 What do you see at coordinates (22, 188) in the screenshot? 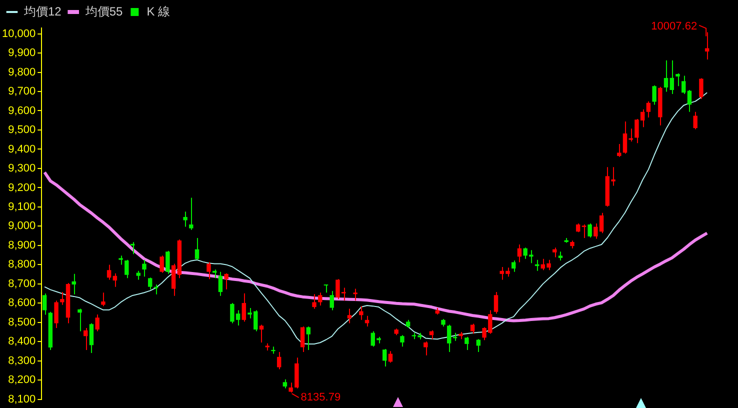
I see `y-tick-label: 9,200` at bounding box center [22, 188].